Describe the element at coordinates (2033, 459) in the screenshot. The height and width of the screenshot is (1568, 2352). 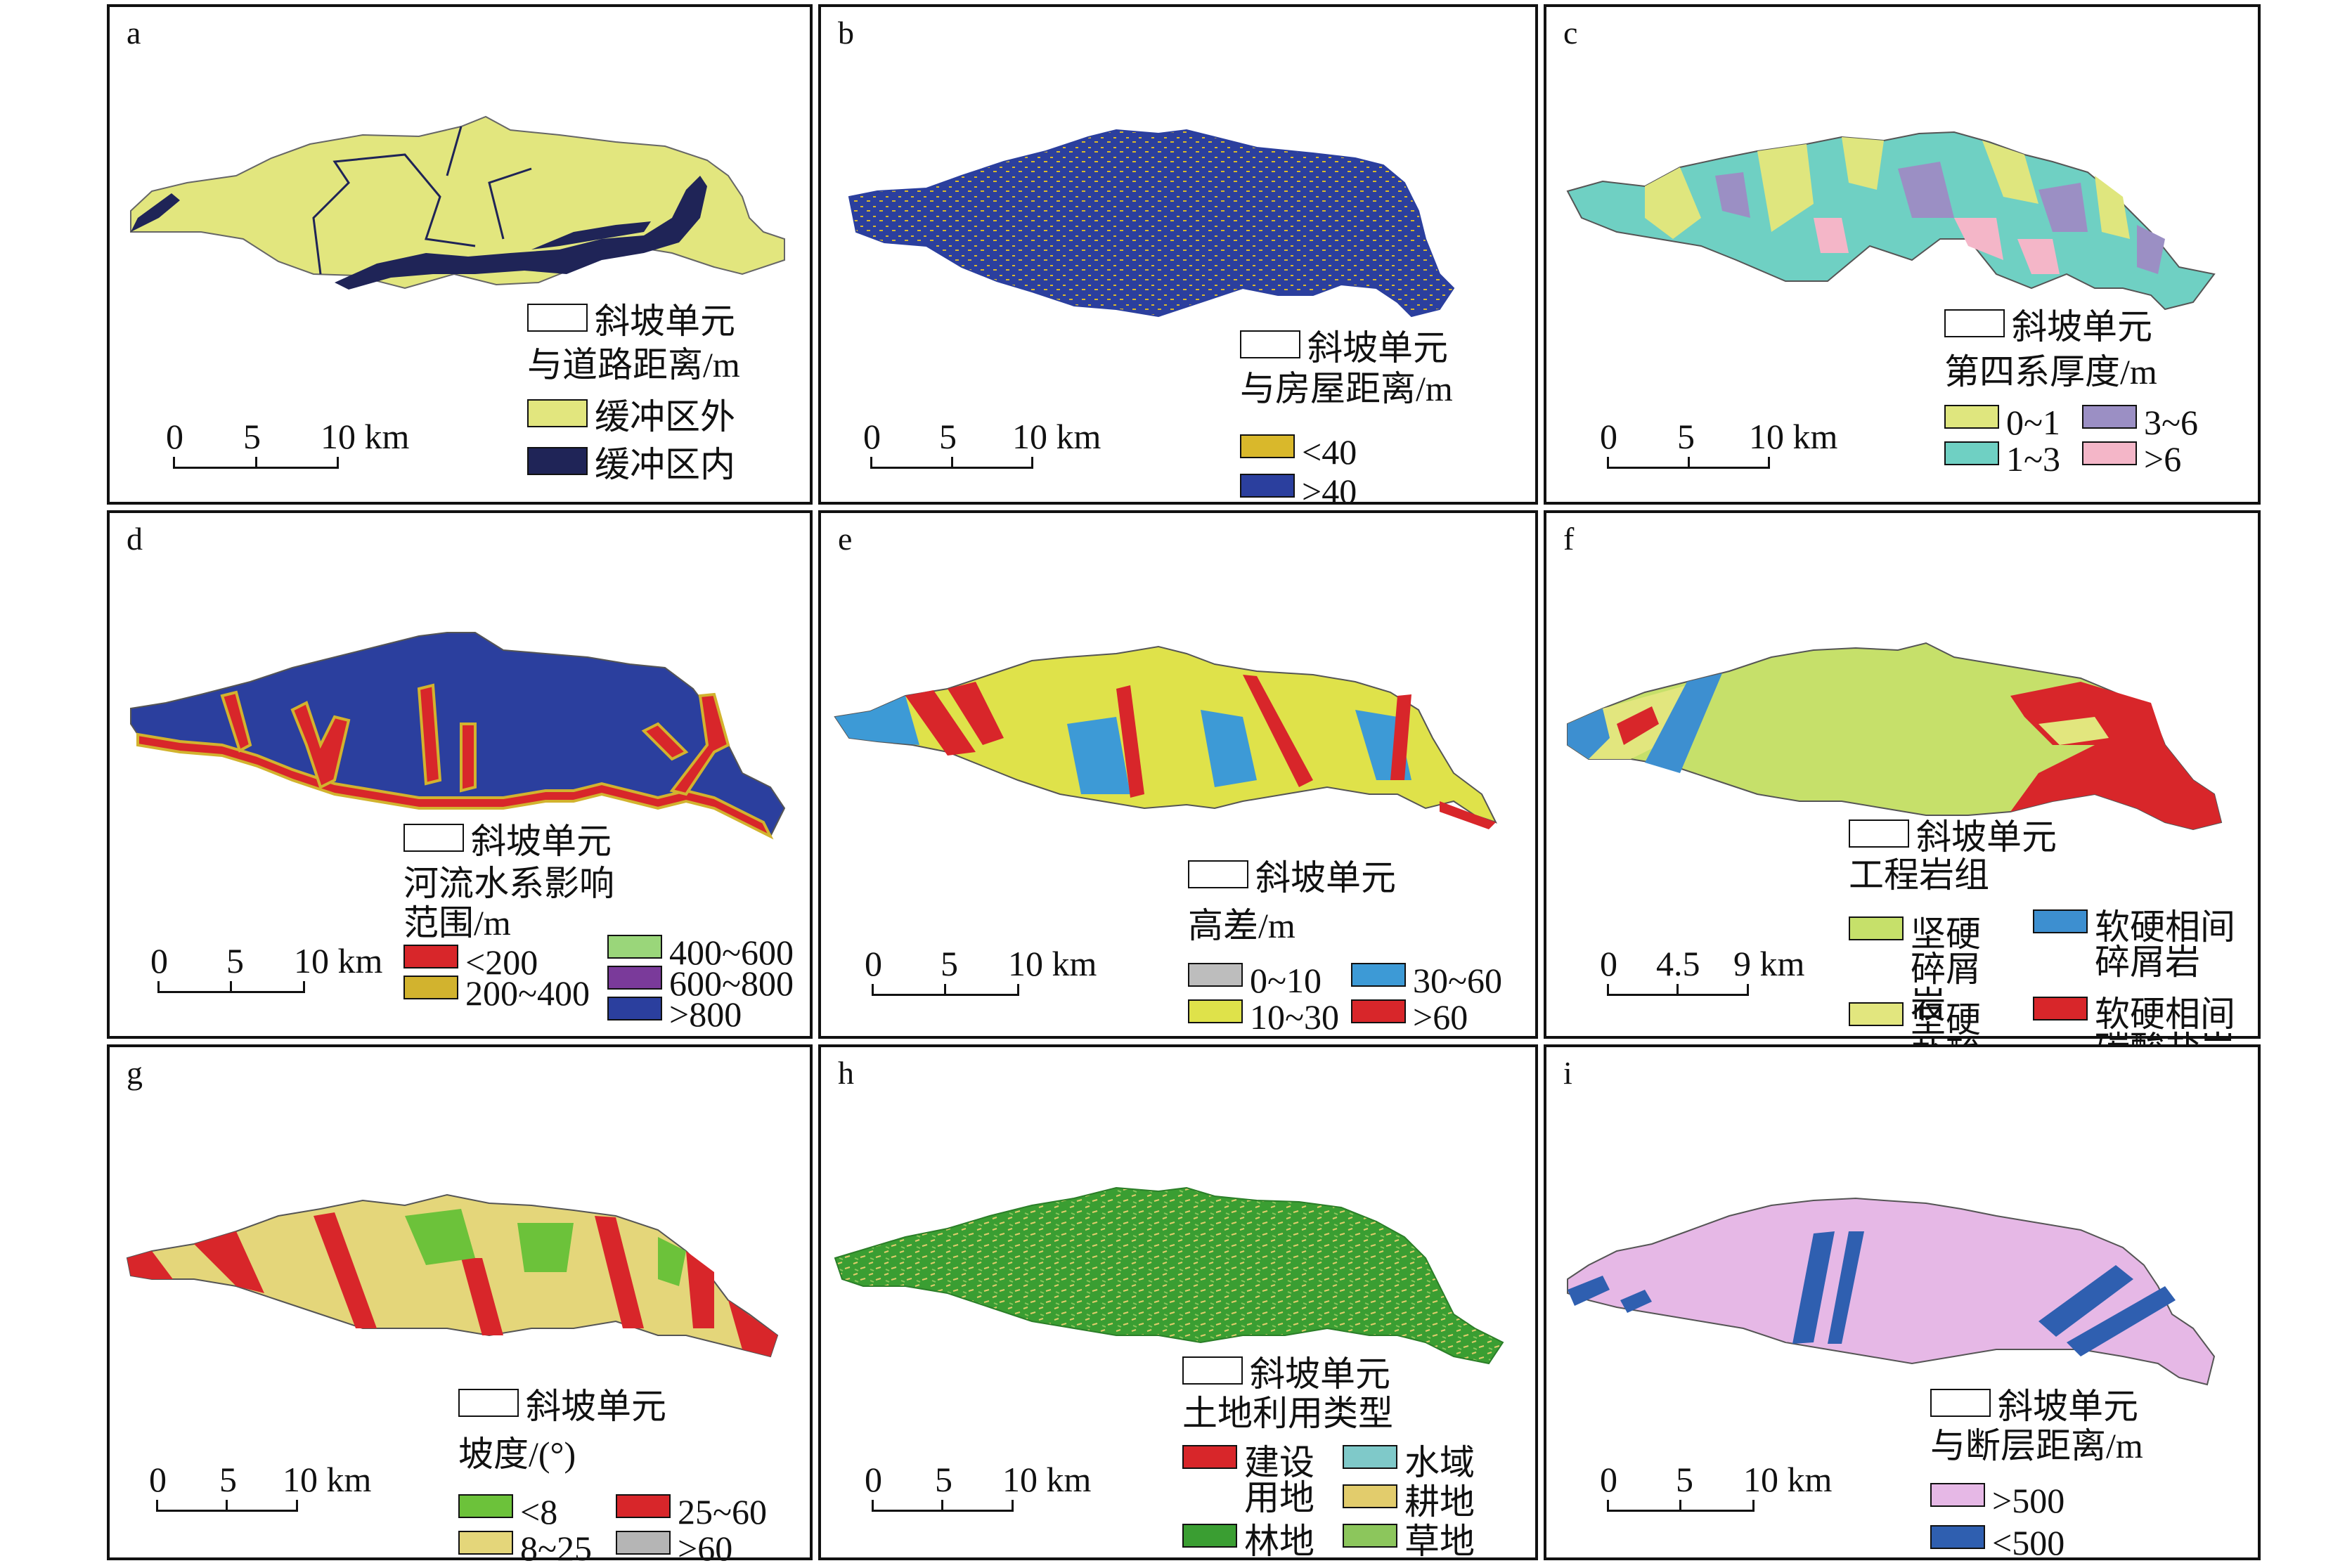
I see `legend-label: 1~3` at that location.